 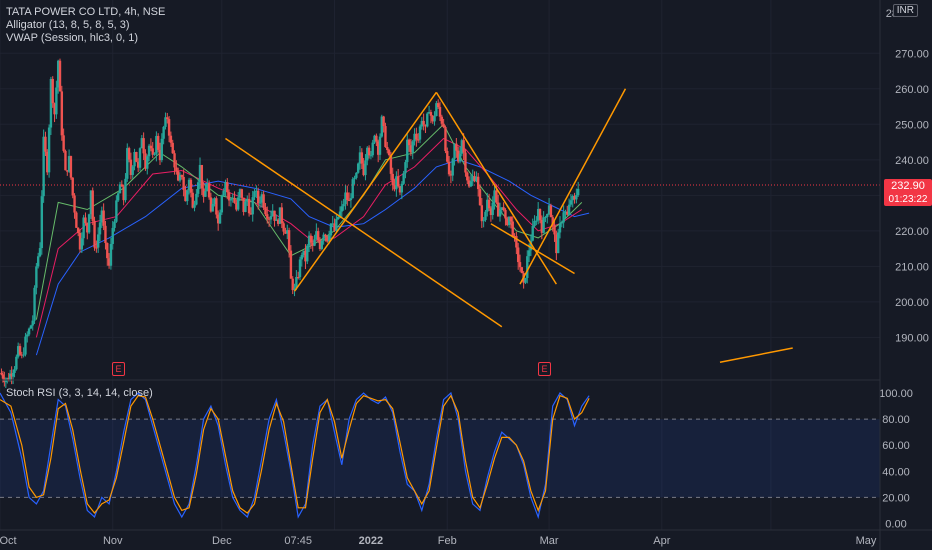 I want to click on legend-alligator: Alligator (13, 8, 5, 8, 5, 3), so click(x=68, y=25).